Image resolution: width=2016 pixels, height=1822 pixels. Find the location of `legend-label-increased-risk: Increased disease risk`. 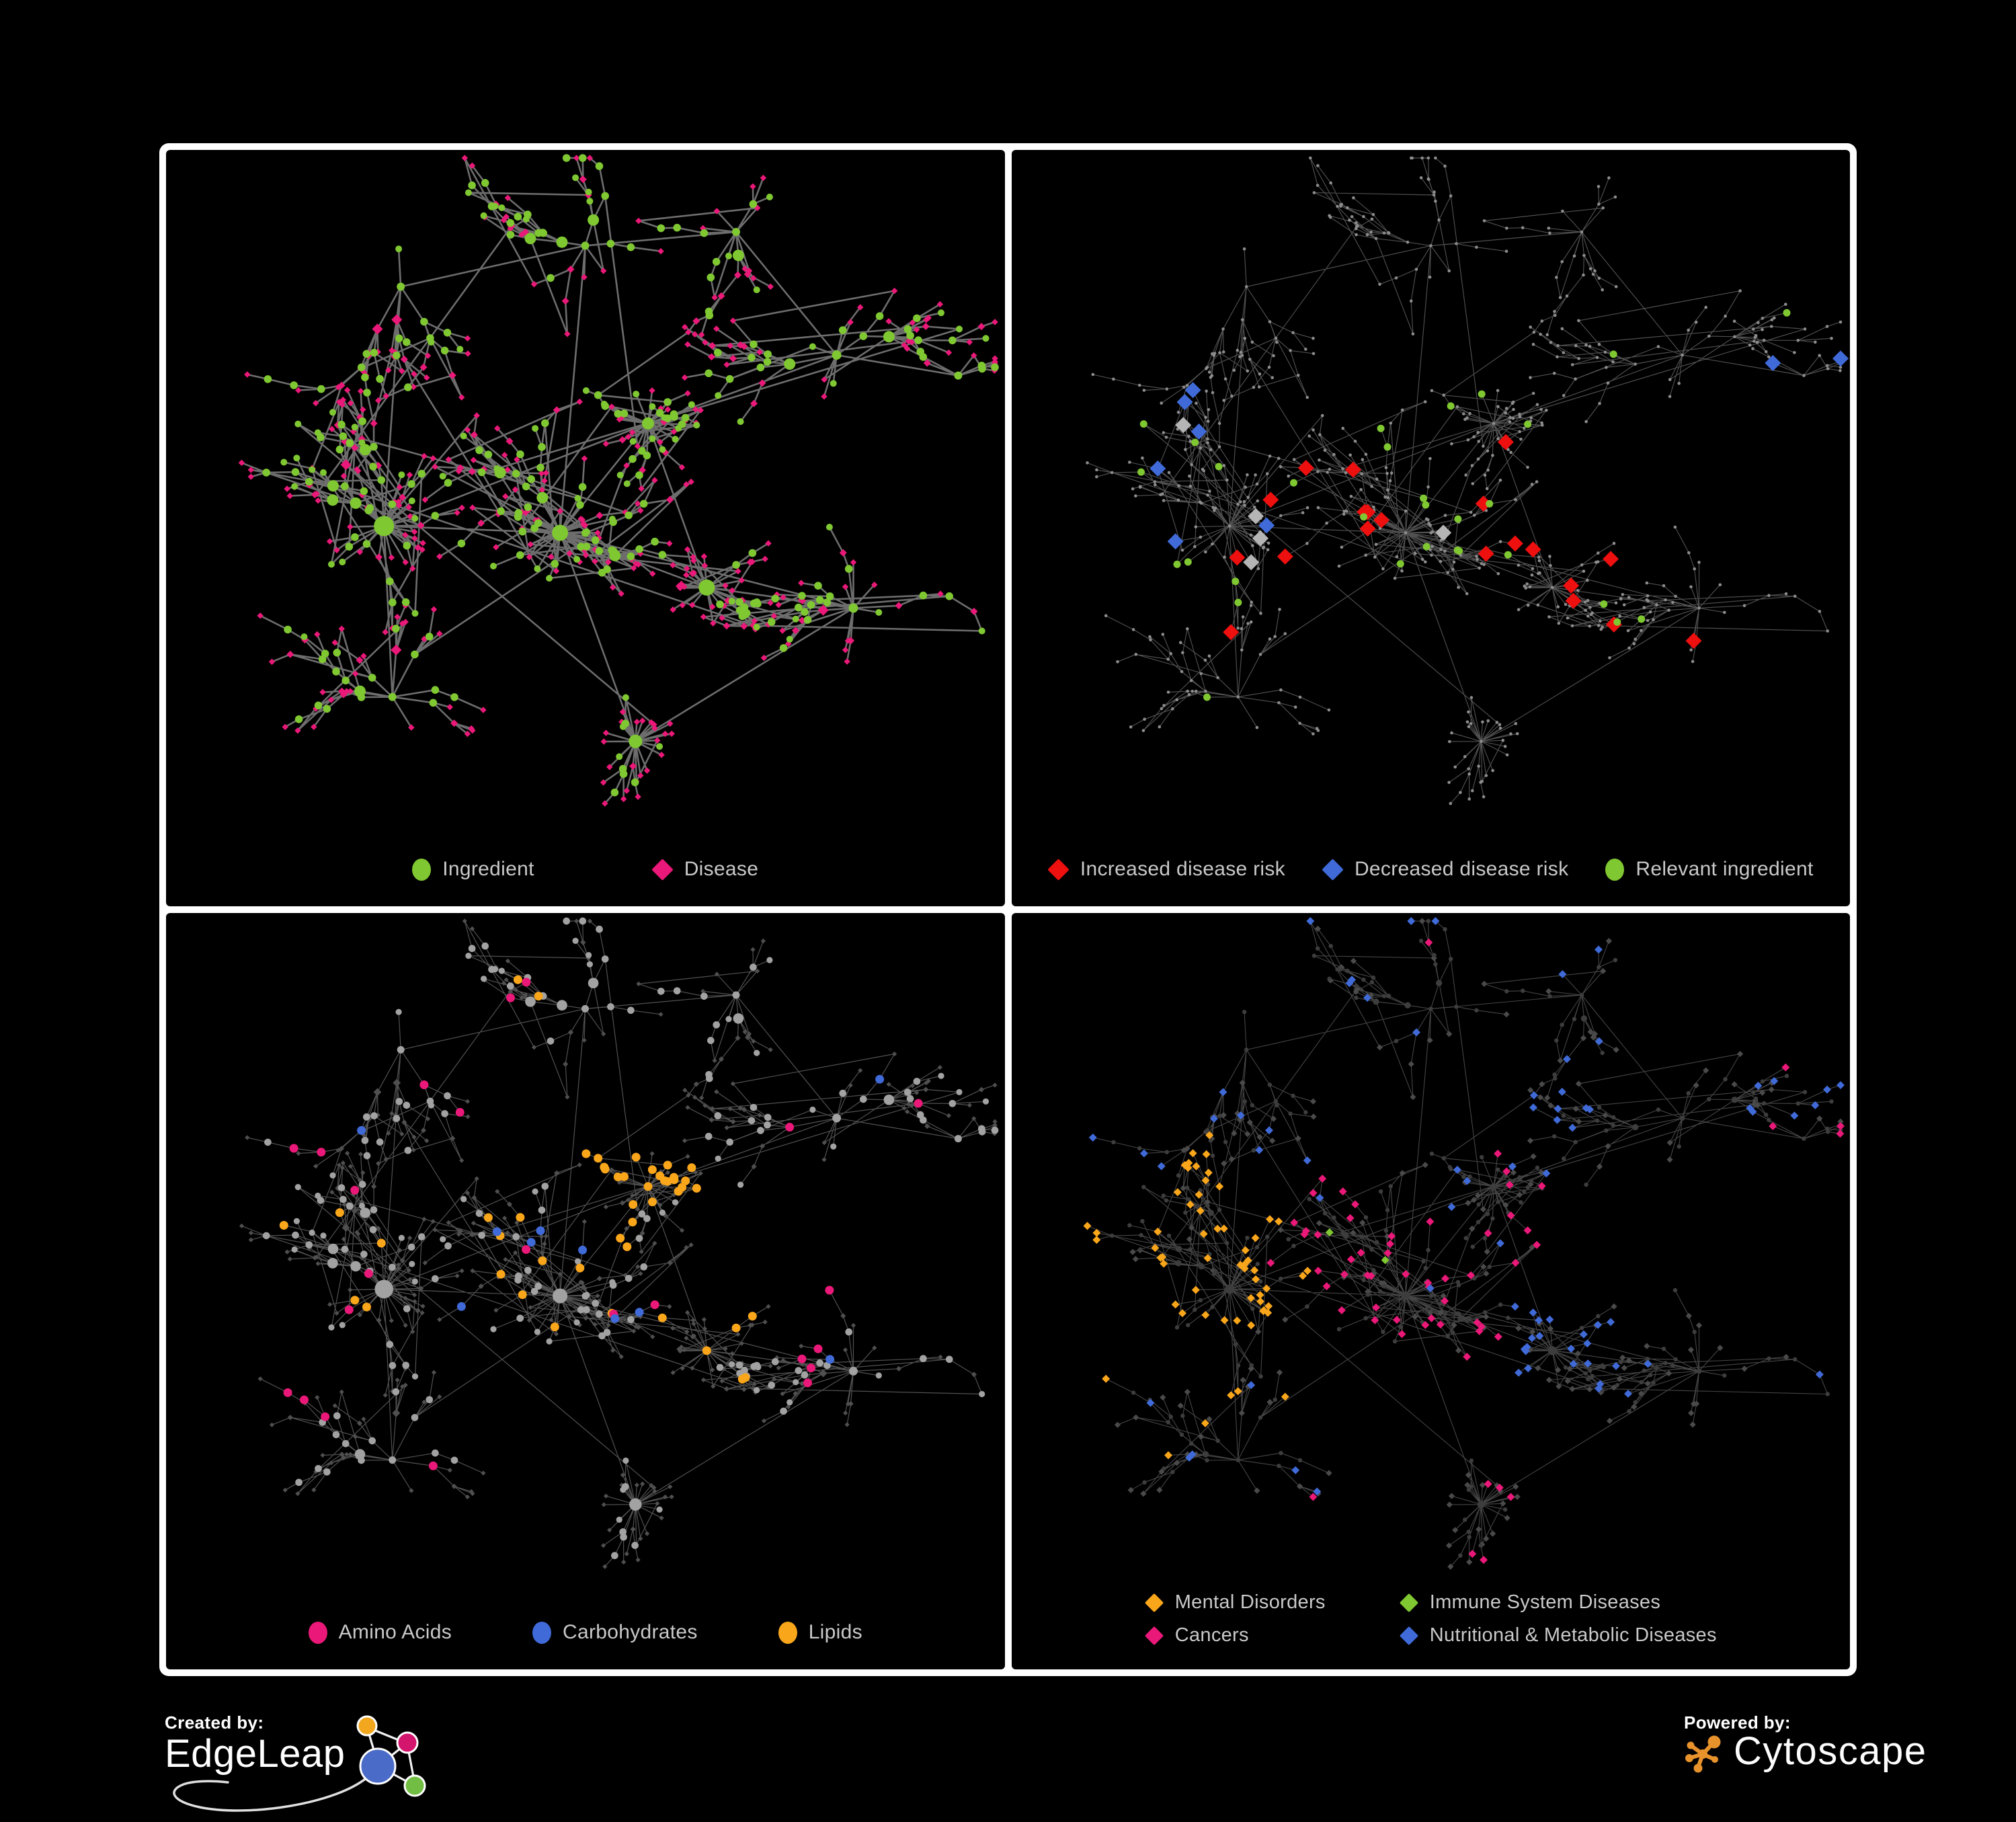

legend-label-increased-risk: Increased disease risk is located at coordinates (1182, 869).